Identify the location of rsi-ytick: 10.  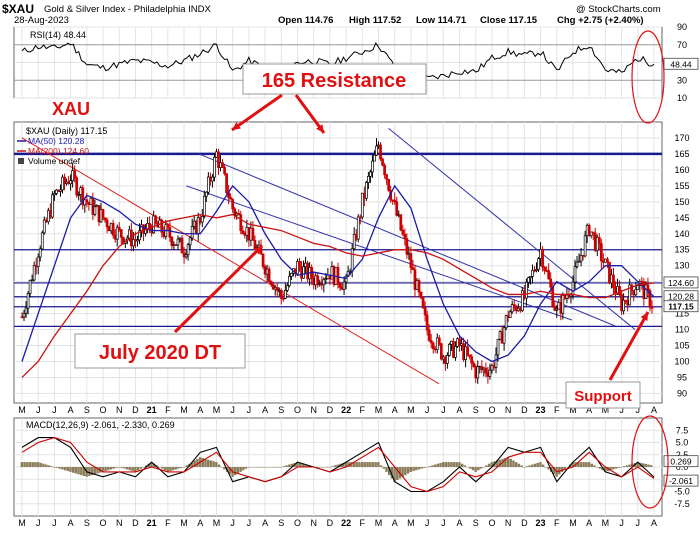
(682, 98).